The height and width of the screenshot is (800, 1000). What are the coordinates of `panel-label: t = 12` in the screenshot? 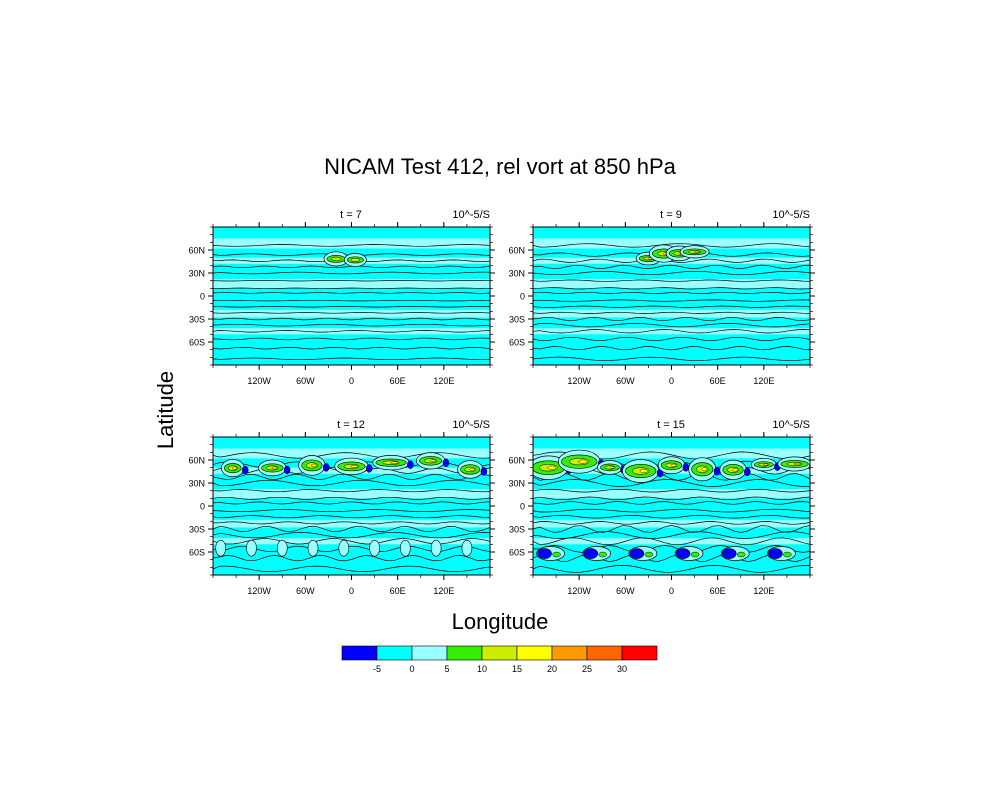 It's located at (351, 425).